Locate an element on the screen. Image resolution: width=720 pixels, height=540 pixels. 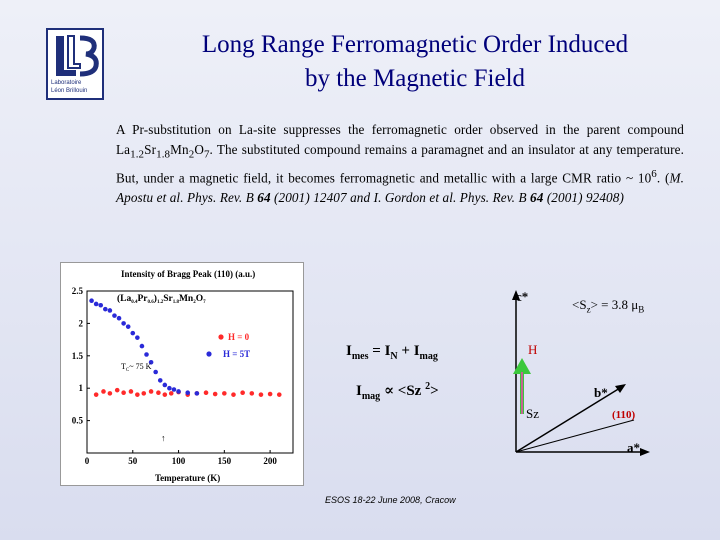
y-tick-label: 2 is located at coordinates (81, 323).